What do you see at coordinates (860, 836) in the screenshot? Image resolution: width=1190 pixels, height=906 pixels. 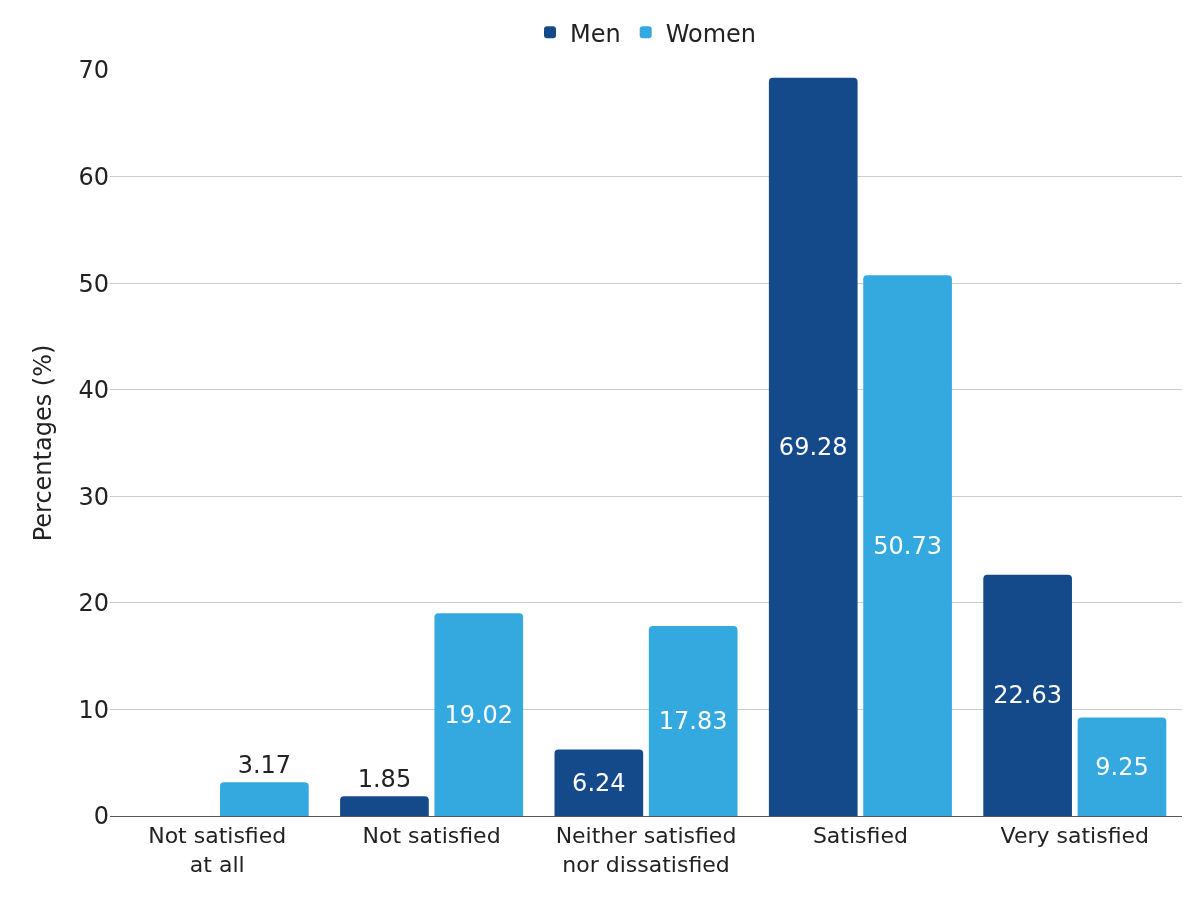 I see `x-tick-label: Satisfied` at bounding box center [860, 836].